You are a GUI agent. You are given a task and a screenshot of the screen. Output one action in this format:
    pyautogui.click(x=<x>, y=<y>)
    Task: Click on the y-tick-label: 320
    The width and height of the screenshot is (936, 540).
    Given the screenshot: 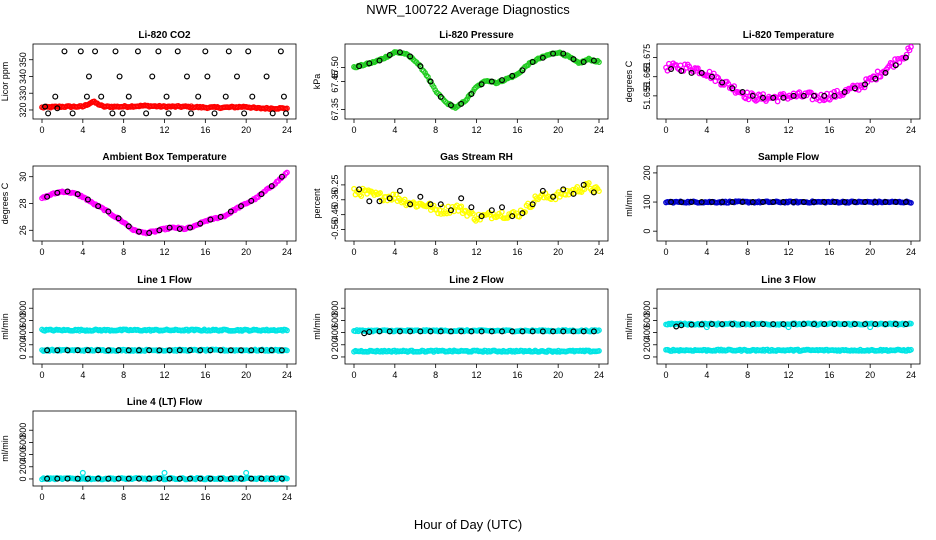 What is the action you would take?
    pyautogui.click(x=23, y=109)
    